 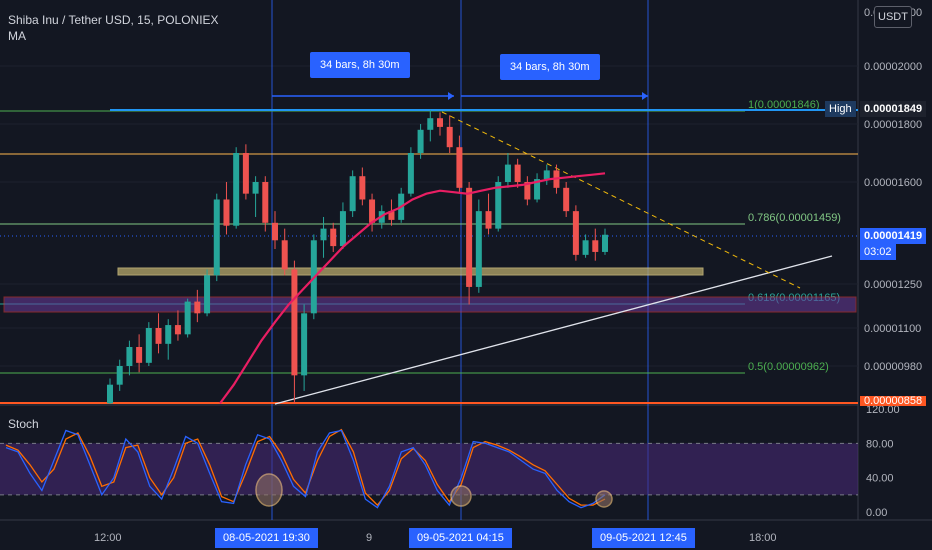 What do you see at coordinates (113, 28) in the screenshot?
I see `chart-legend: Shiba Inu / Tether USD, 15, POLONIEX MA` at bounding box center [113, 28].